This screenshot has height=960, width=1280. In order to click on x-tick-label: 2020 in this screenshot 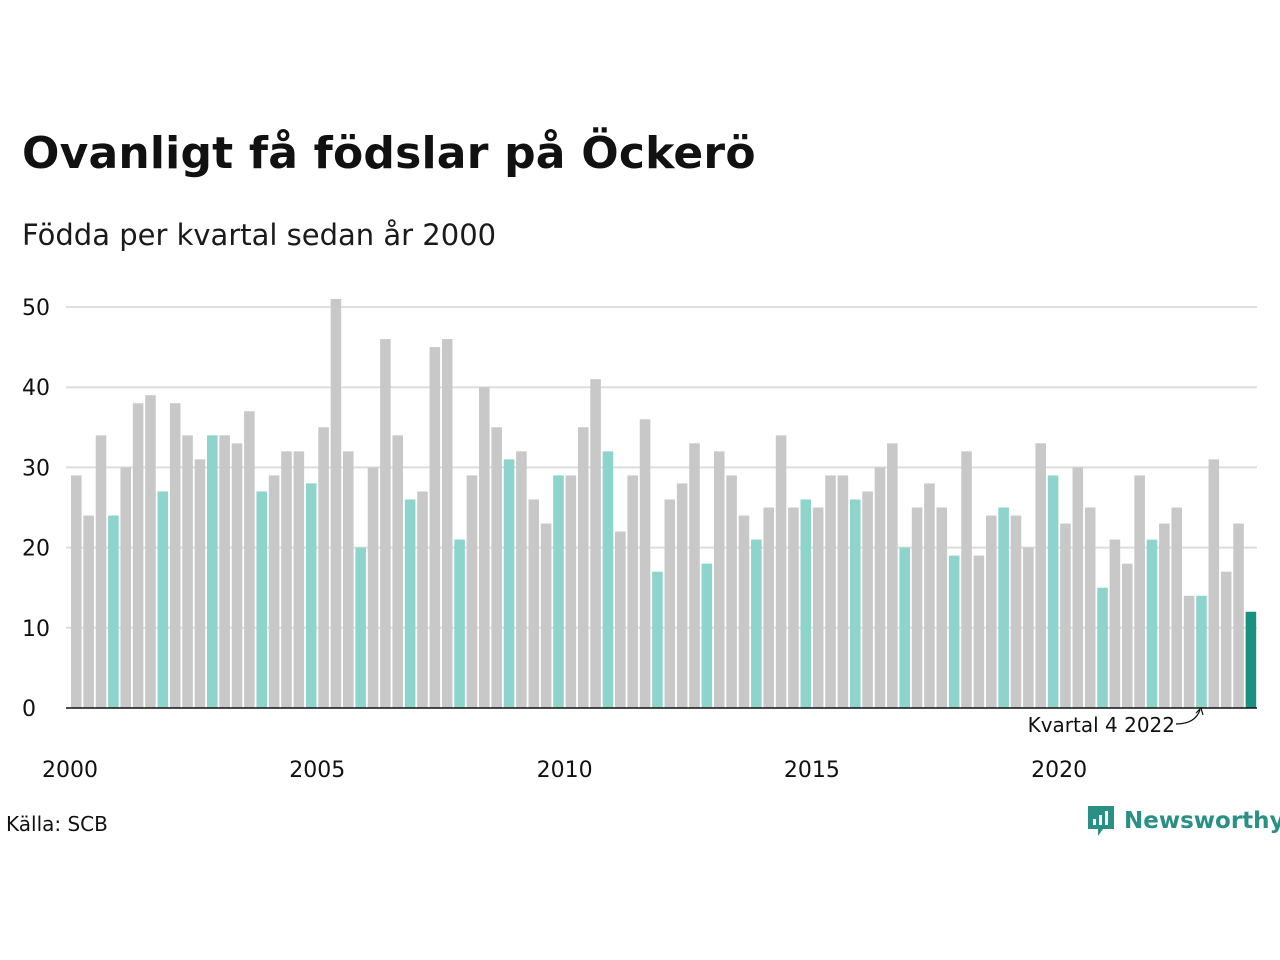, I will do `click(1059, 770)`.